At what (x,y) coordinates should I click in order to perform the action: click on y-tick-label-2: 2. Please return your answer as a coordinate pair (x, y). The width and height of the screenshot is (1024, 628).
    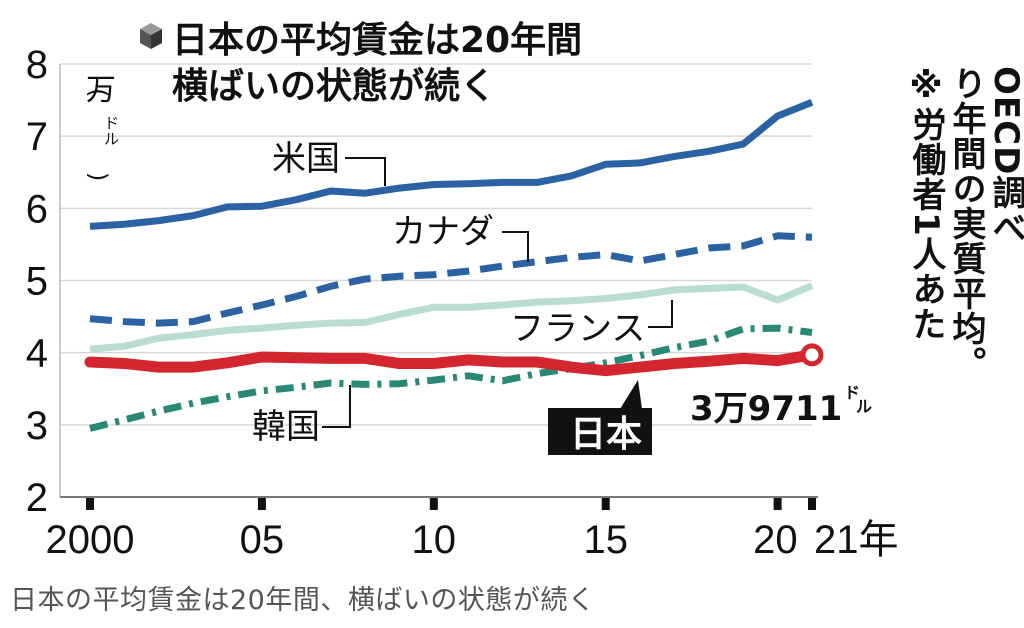
    Looking at the image, I should click on (37, 498).